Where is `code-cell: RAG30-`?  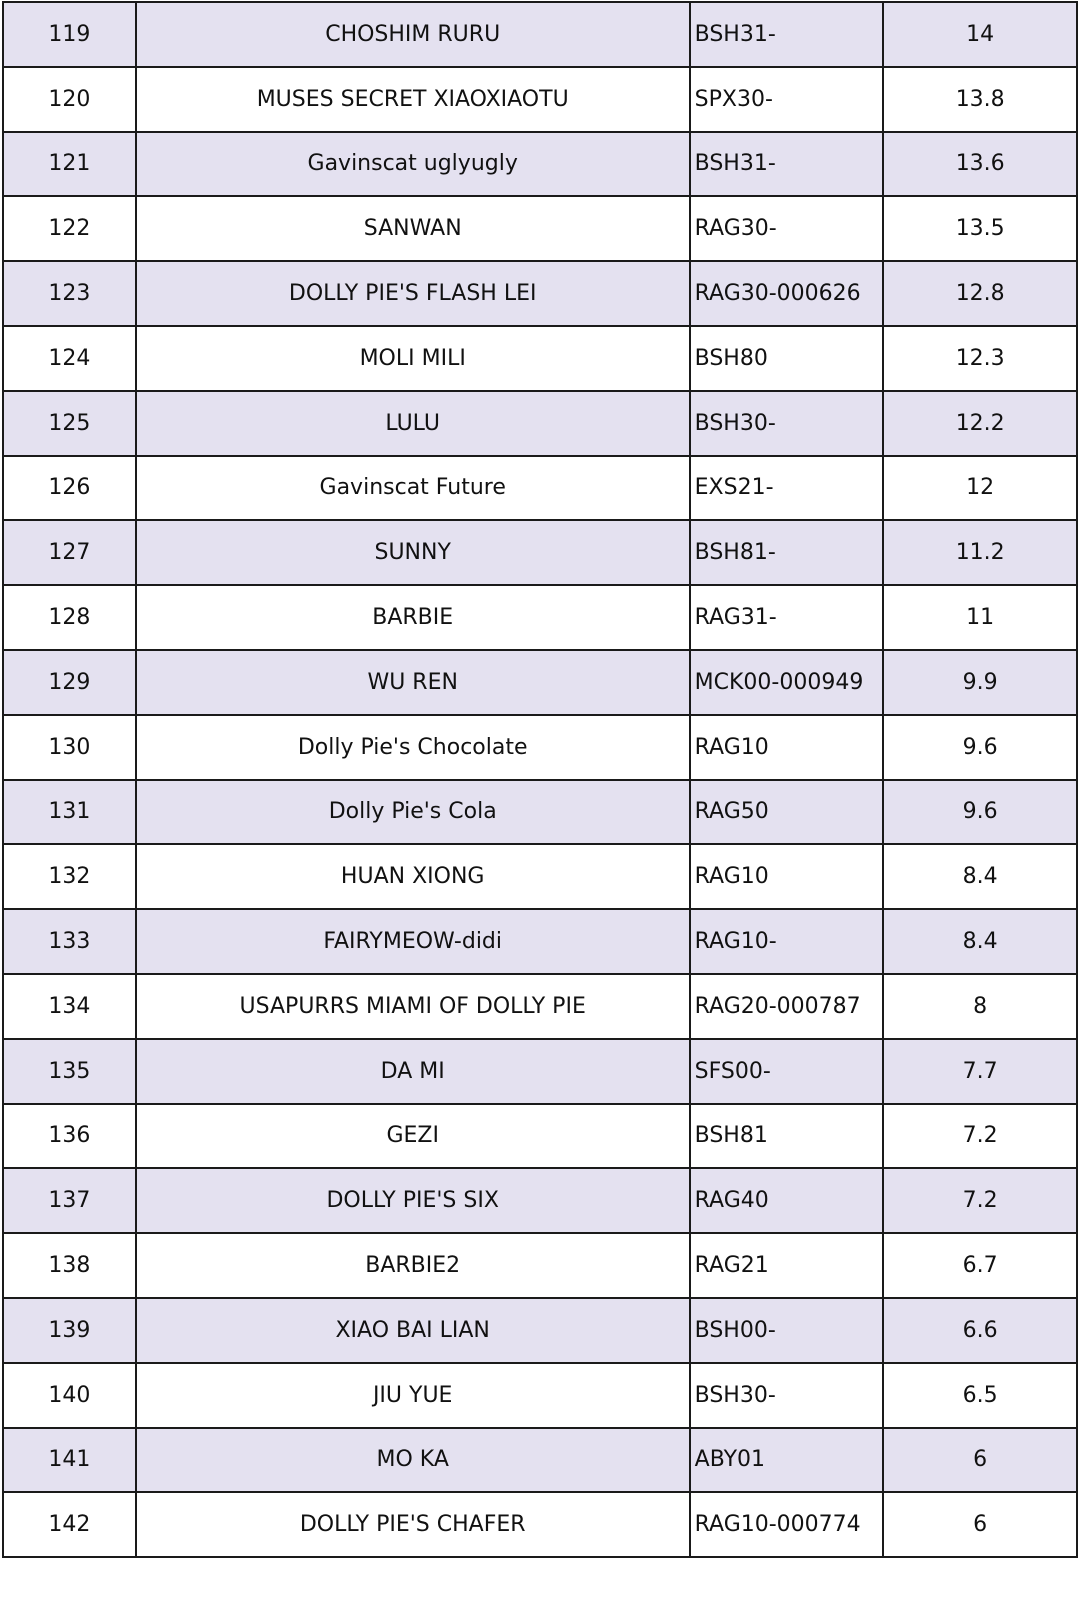
code-cell: RAG30- is located at coordinates (786, 229).